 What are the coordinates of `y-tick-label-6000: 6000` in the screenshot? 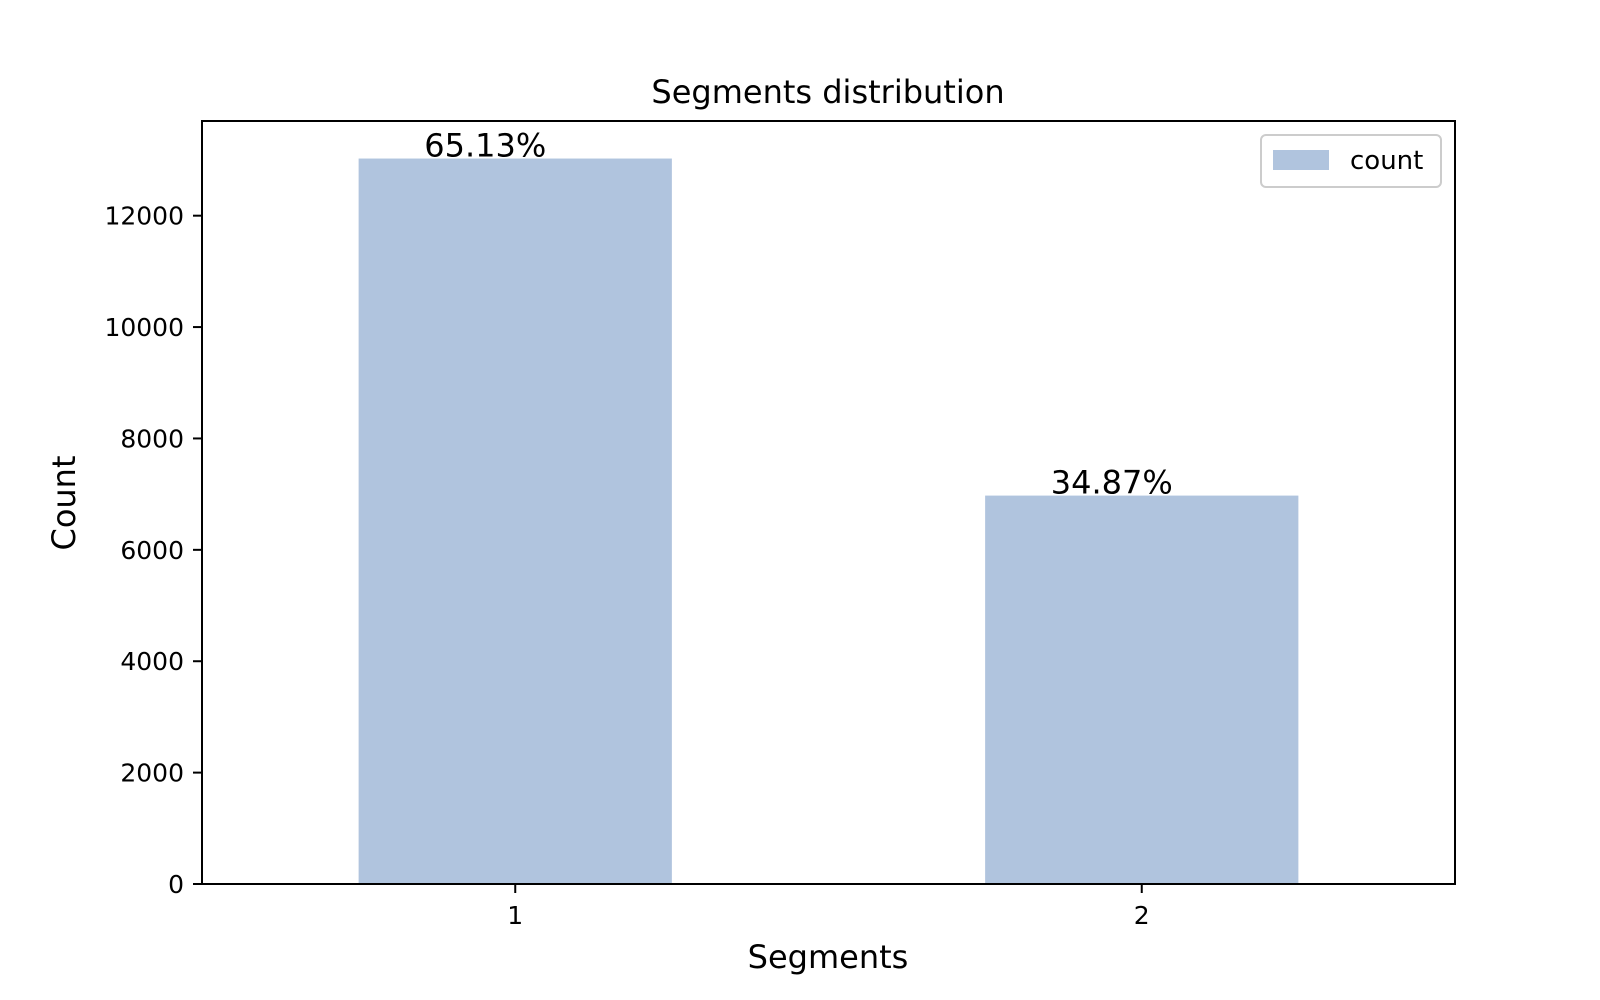 It's located at (152, 550).